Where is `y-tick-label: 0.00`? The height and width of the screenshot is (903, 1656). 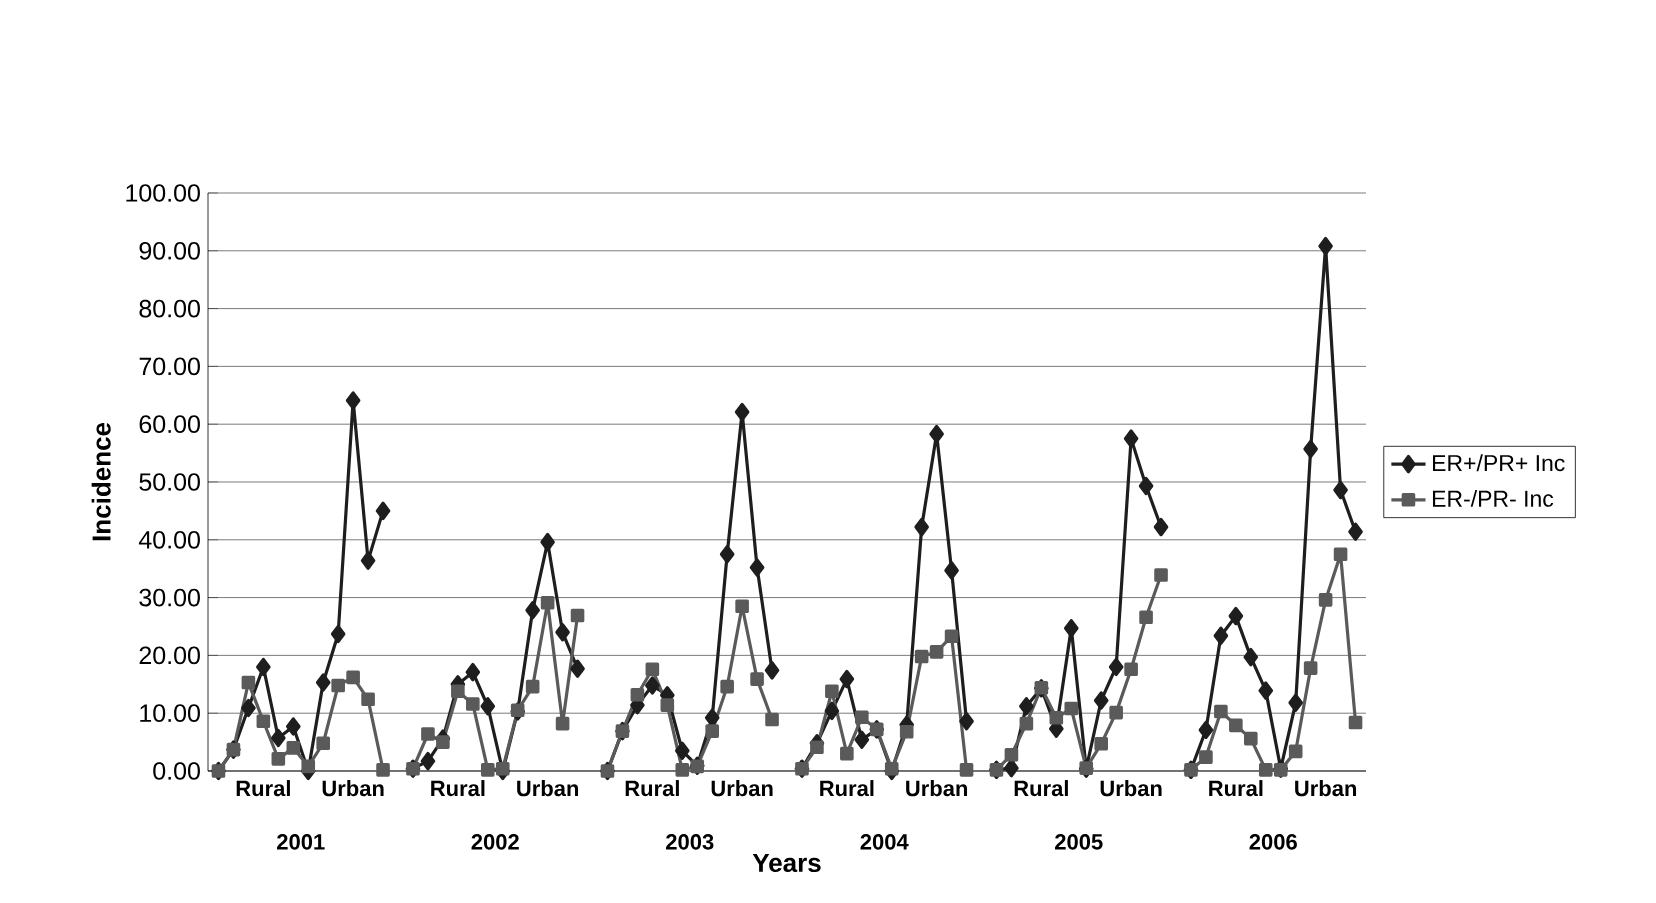
y-tick-label: 0.00 is located at coordinates (176, 771).